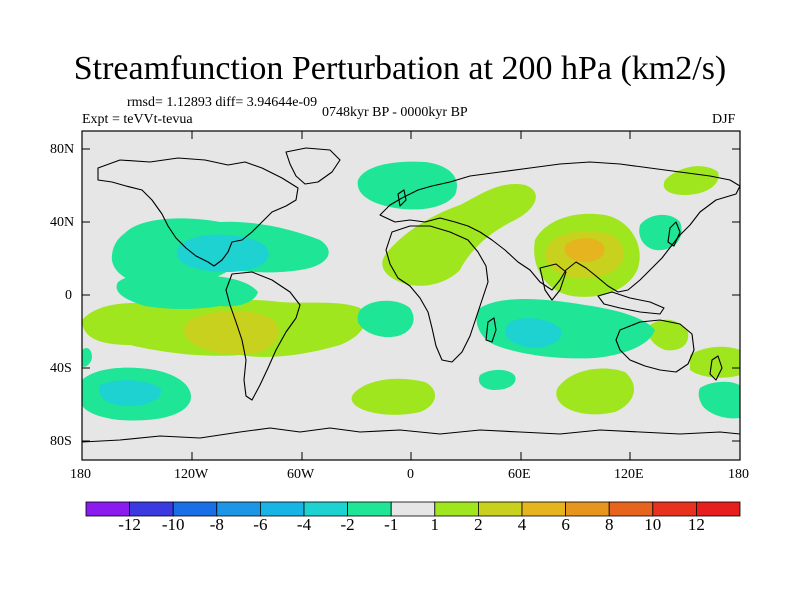 Image resolution: width=800 pixels, height=600 pixels. What do you see at coordinates (668, 335) in the screenshot?
I see `contour-southeast-asia-high` at bounding box center [668, 335].